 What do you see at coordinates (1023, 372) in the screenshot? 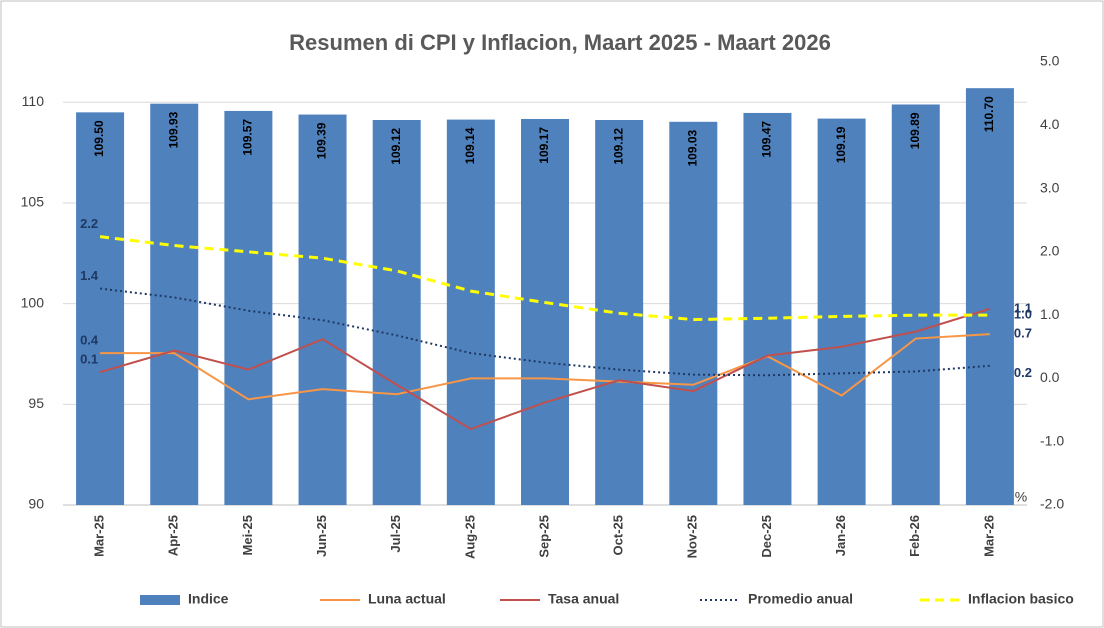
I see `data-label: 0.2` at bounding box center [1023, 372].